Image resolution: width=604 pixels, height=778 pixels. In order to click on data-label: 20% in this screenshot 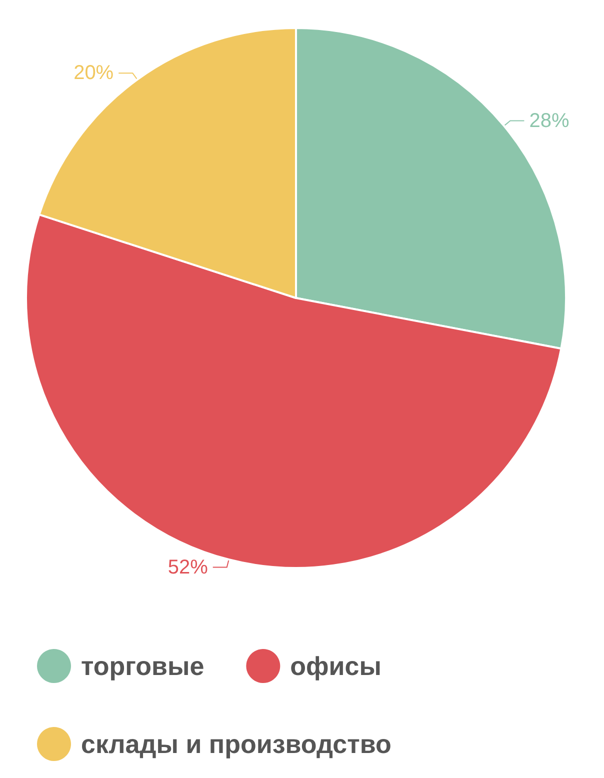, I will do `click(94, 73)`.